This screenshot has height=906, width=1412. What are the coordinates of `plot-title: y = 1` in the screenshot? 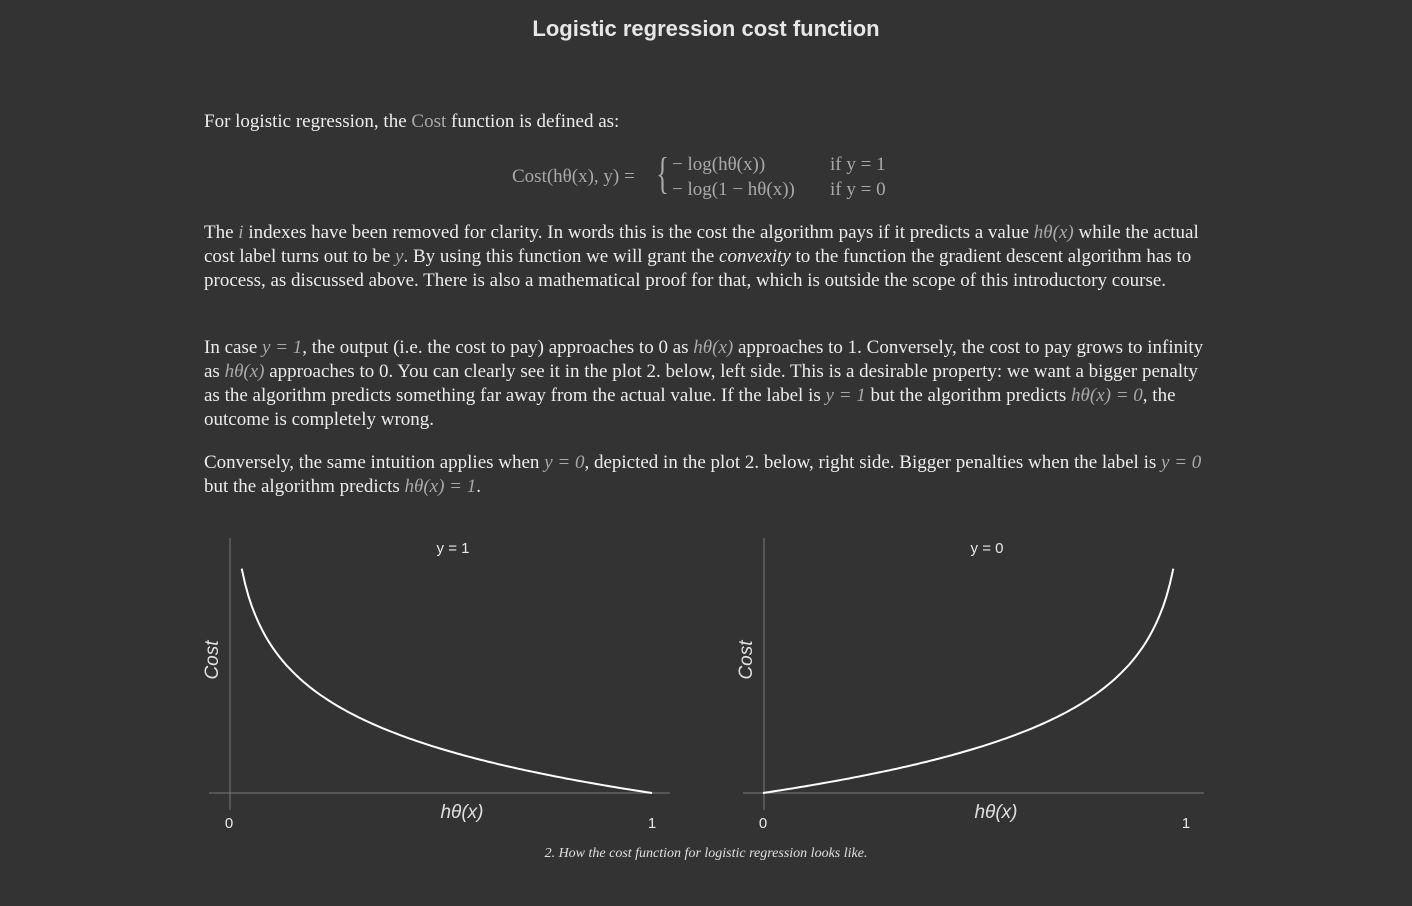 It's located at (453, 548).